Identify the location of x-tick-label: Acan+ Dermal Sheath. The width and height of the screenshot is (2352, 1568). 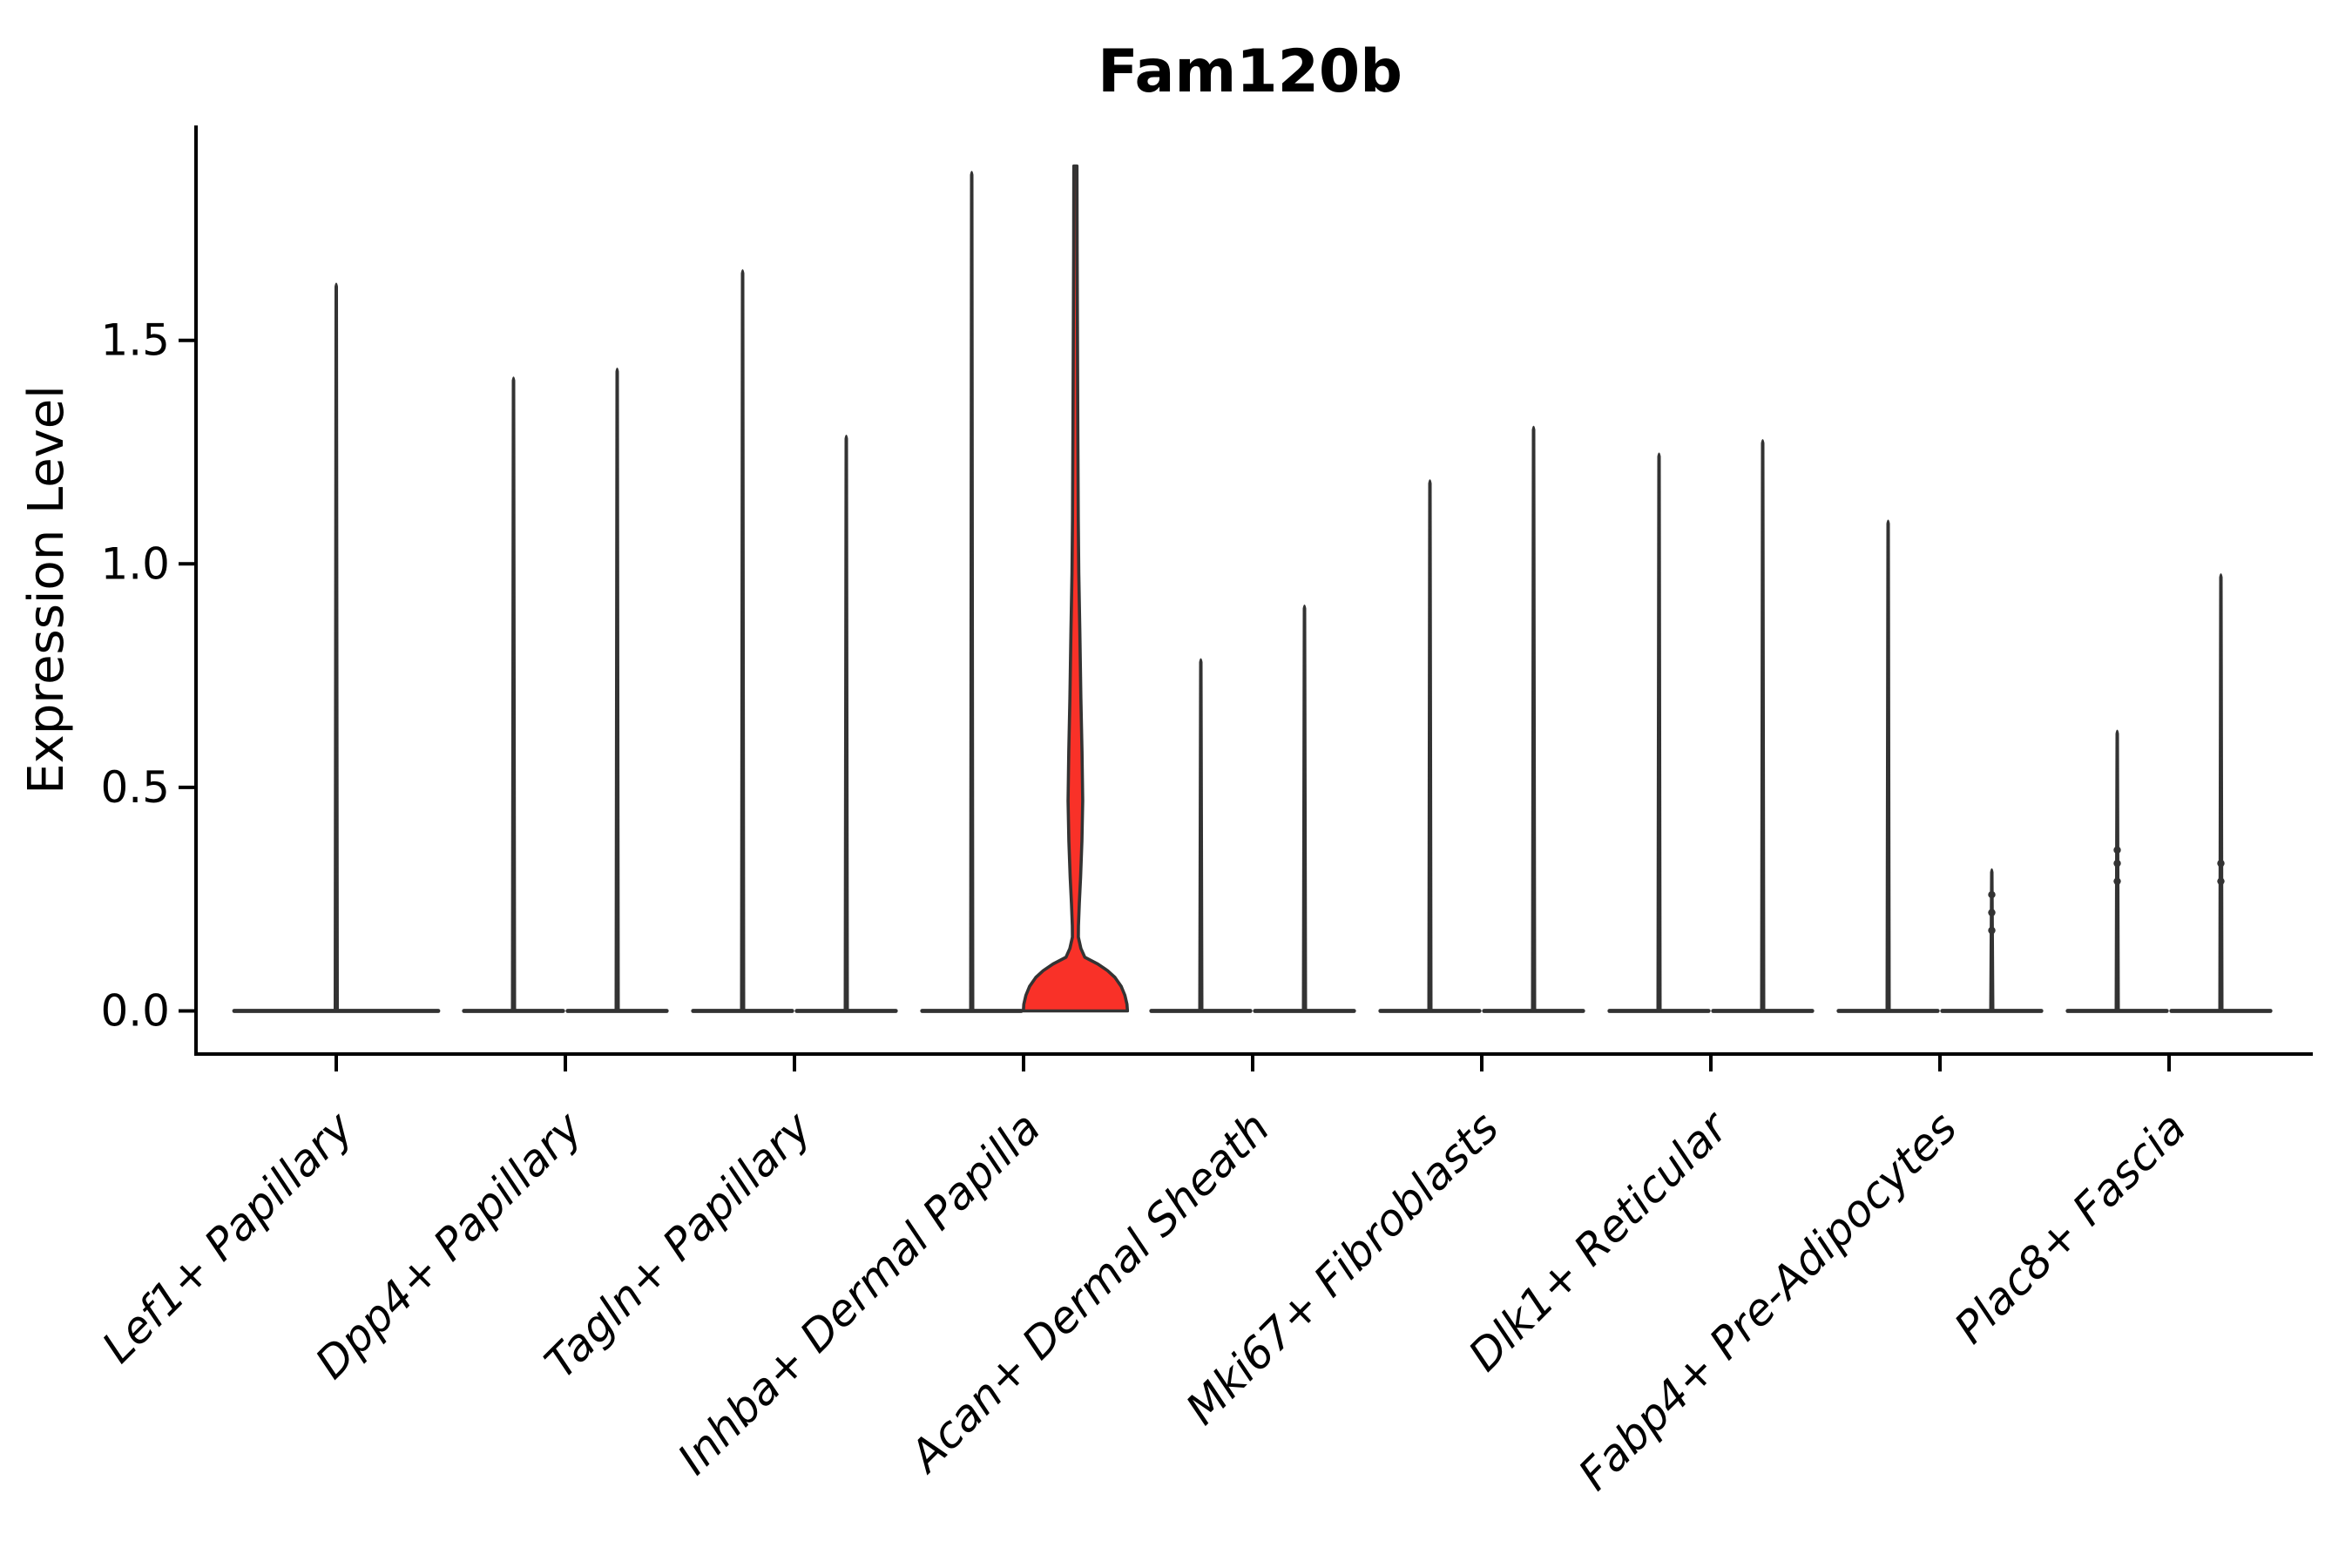
(1089, 1292).